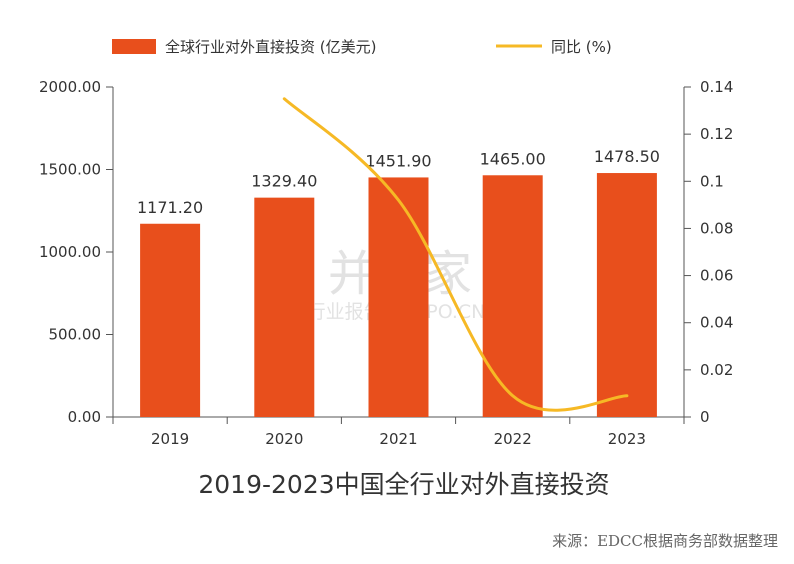  I want to click on bar-value-label: 1451.90, so click(398, 160).